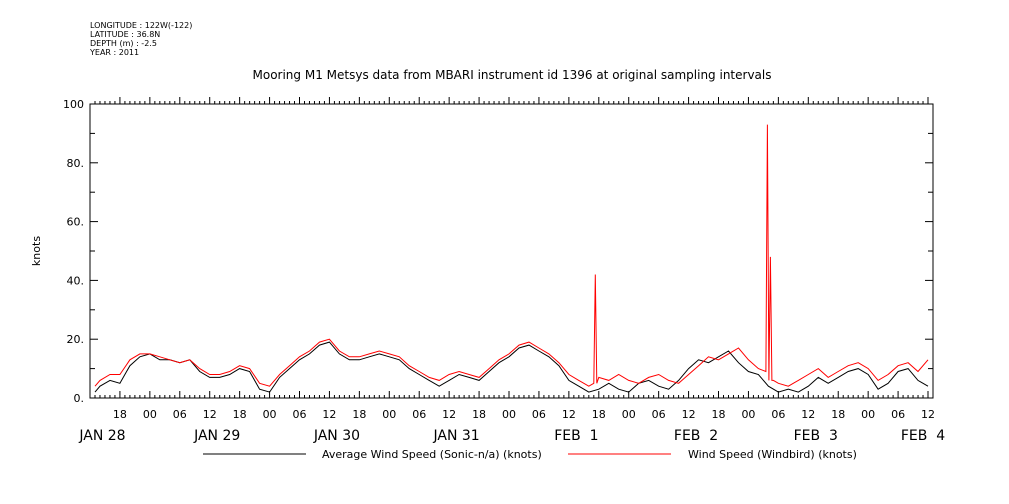 The image size is (1009, 504). Describe the element at coordinates (101, 436) in the screenshot. I see `x-date-label: JAN 28` at that location.